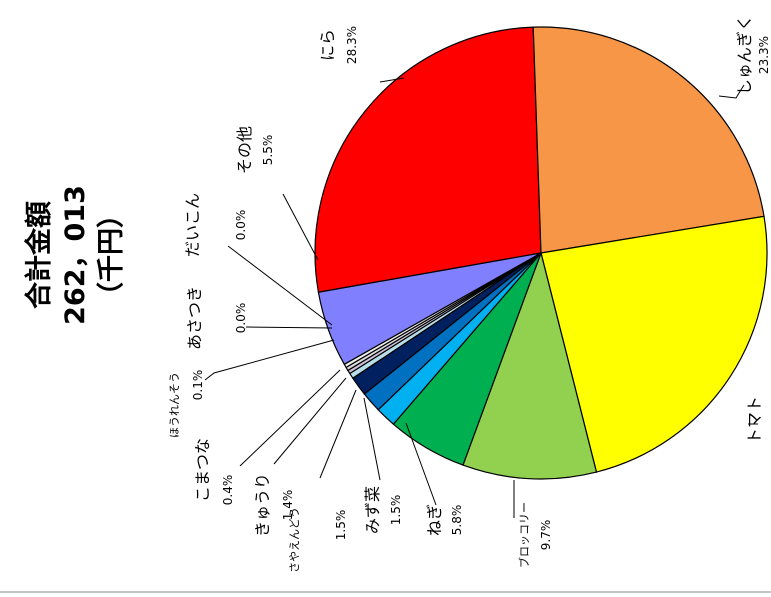 This screenshot has width=771, height=597. Describe the element at coordinates (546, 535) in the screenshot. I see `slice-percent-label: 9.7%` at that location.